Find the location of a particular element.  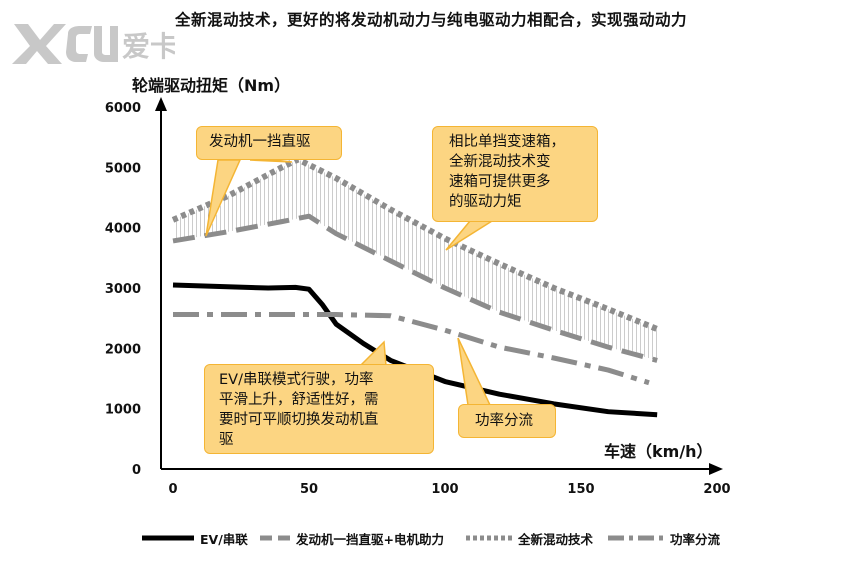

legend-label-ev: EV/串联 is located at coordinates (224, 539).